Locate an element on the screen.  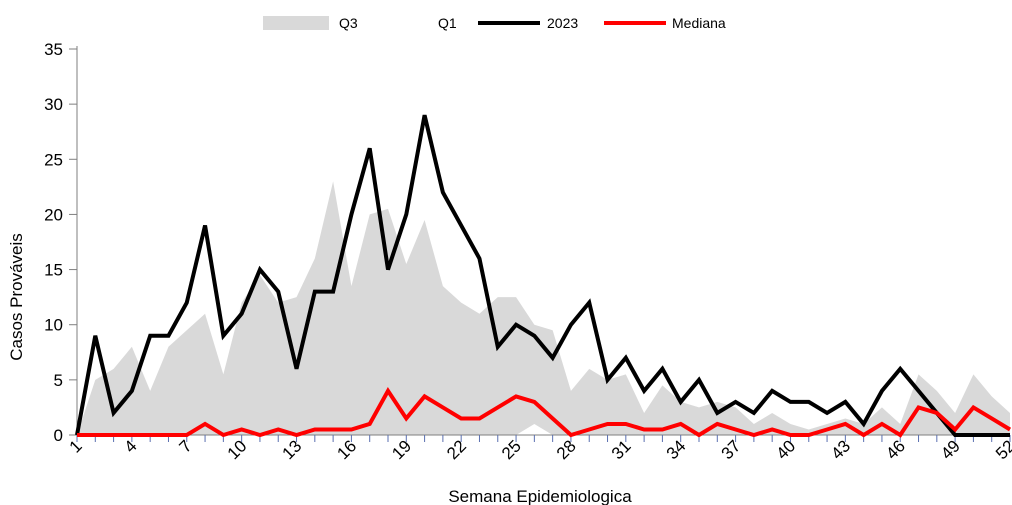
x-tick-label: 7 is located at coordinates (185, 446).